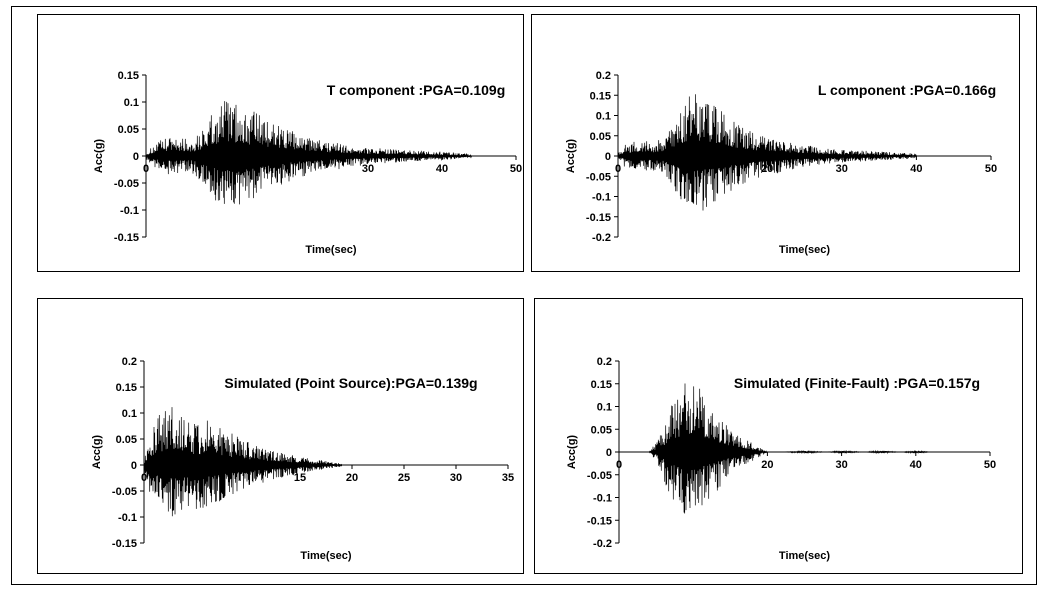 The height and width of the screenshot is (593, 1053). I want to click on chart-title: T component :PGA=0.109g, so click(416, 90).